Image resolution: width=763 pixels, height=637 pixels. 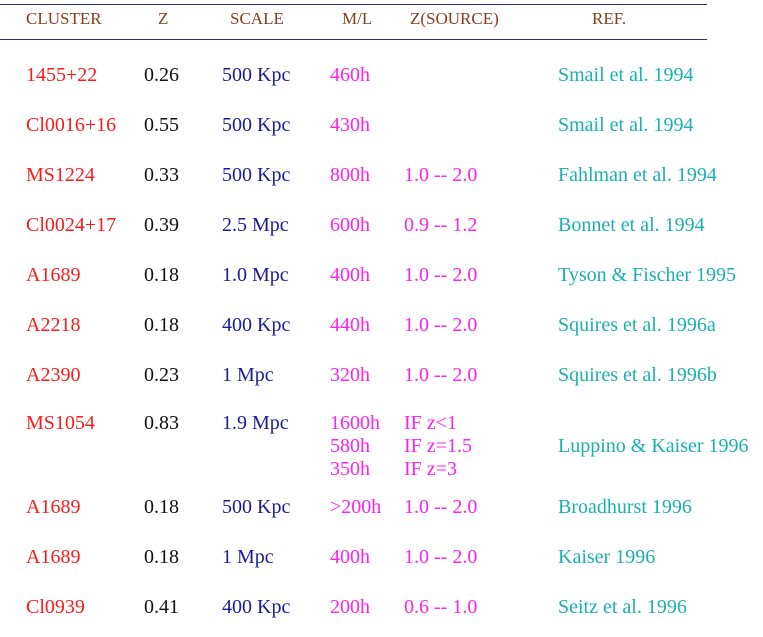 What do you see at coordinates (257, 18) in the screenshot?
I see `header-scale: SCALE` at bounding box center [257, 18].